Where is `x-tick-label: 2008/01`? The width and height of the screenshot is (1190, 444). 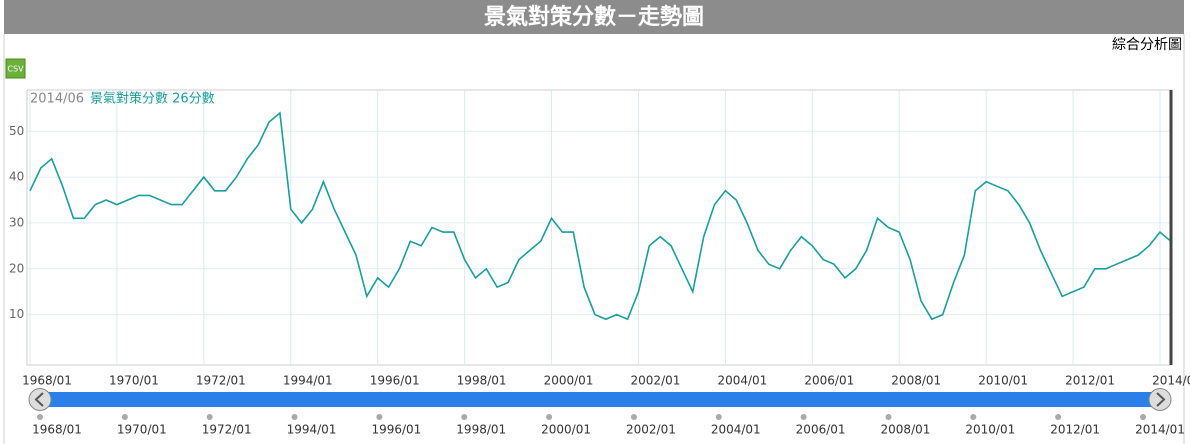
x-tick-label: 2008/01 is located at coordinates (916, 381).